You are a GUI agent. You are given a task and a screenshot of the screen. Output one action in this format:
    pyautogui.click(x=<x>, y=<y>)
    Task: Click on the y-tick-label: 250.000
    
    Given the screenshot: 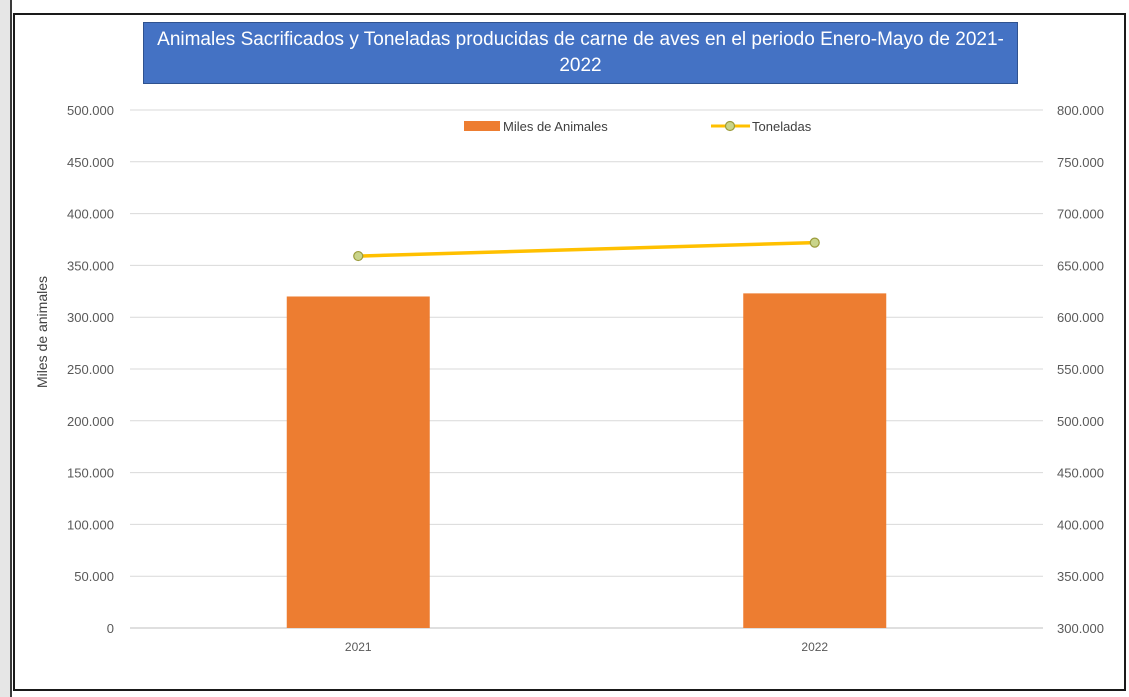 What is the action you would take?
    pyautogui.click(x=90, y=369)
    